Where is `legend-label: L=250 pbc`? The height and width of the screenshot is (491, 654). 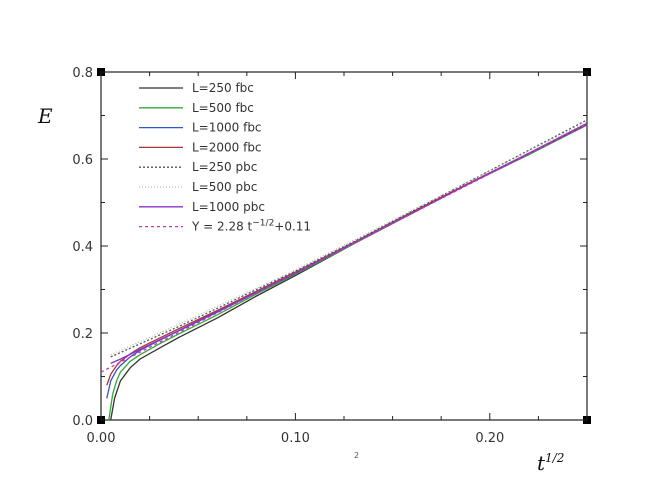
legend-label: L=250 pbc is located at coordinates (224, 167).